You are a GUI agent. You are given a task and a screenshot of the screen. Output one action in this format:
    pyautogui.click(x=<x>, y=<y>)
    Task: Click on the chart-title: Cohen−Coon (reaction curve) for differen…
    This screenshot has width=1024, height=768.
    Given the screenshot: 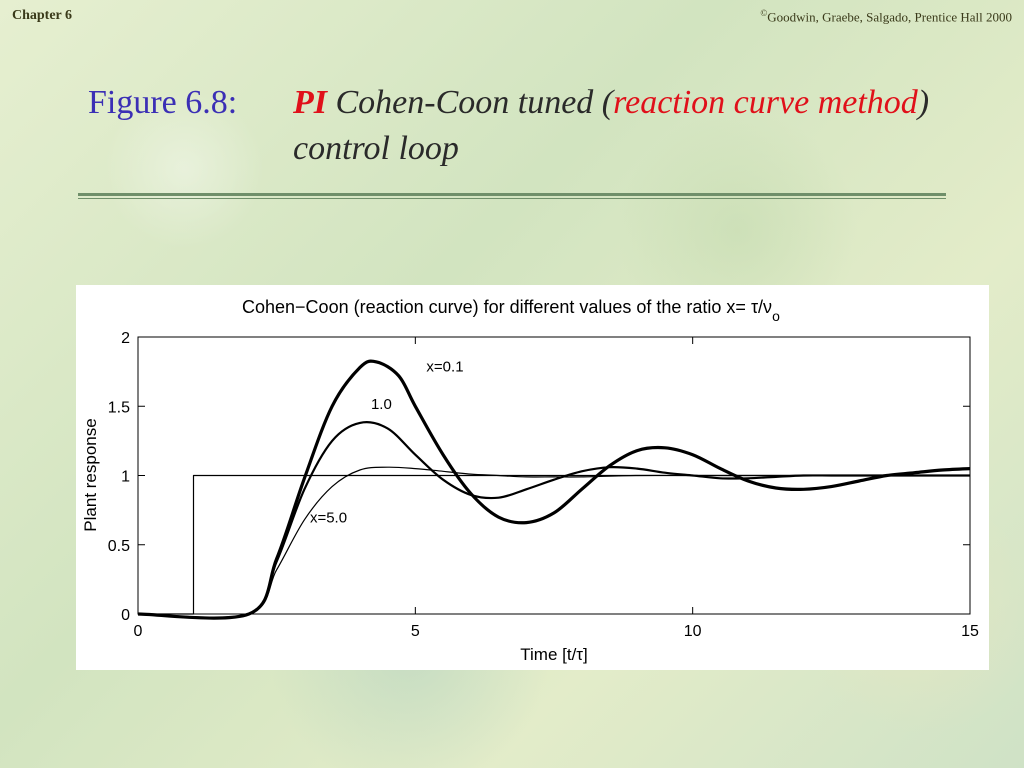 What is the action you would take?
    pyautogui.click(x=511, y=310)
    